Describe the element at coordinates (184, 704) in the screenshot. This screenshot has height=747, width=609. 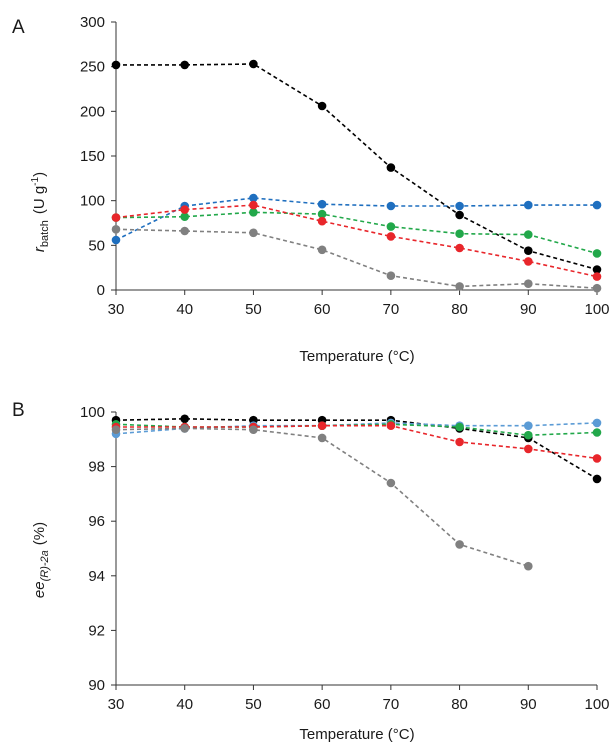
I see `panel-b-x-tick-label: 40` at that location.